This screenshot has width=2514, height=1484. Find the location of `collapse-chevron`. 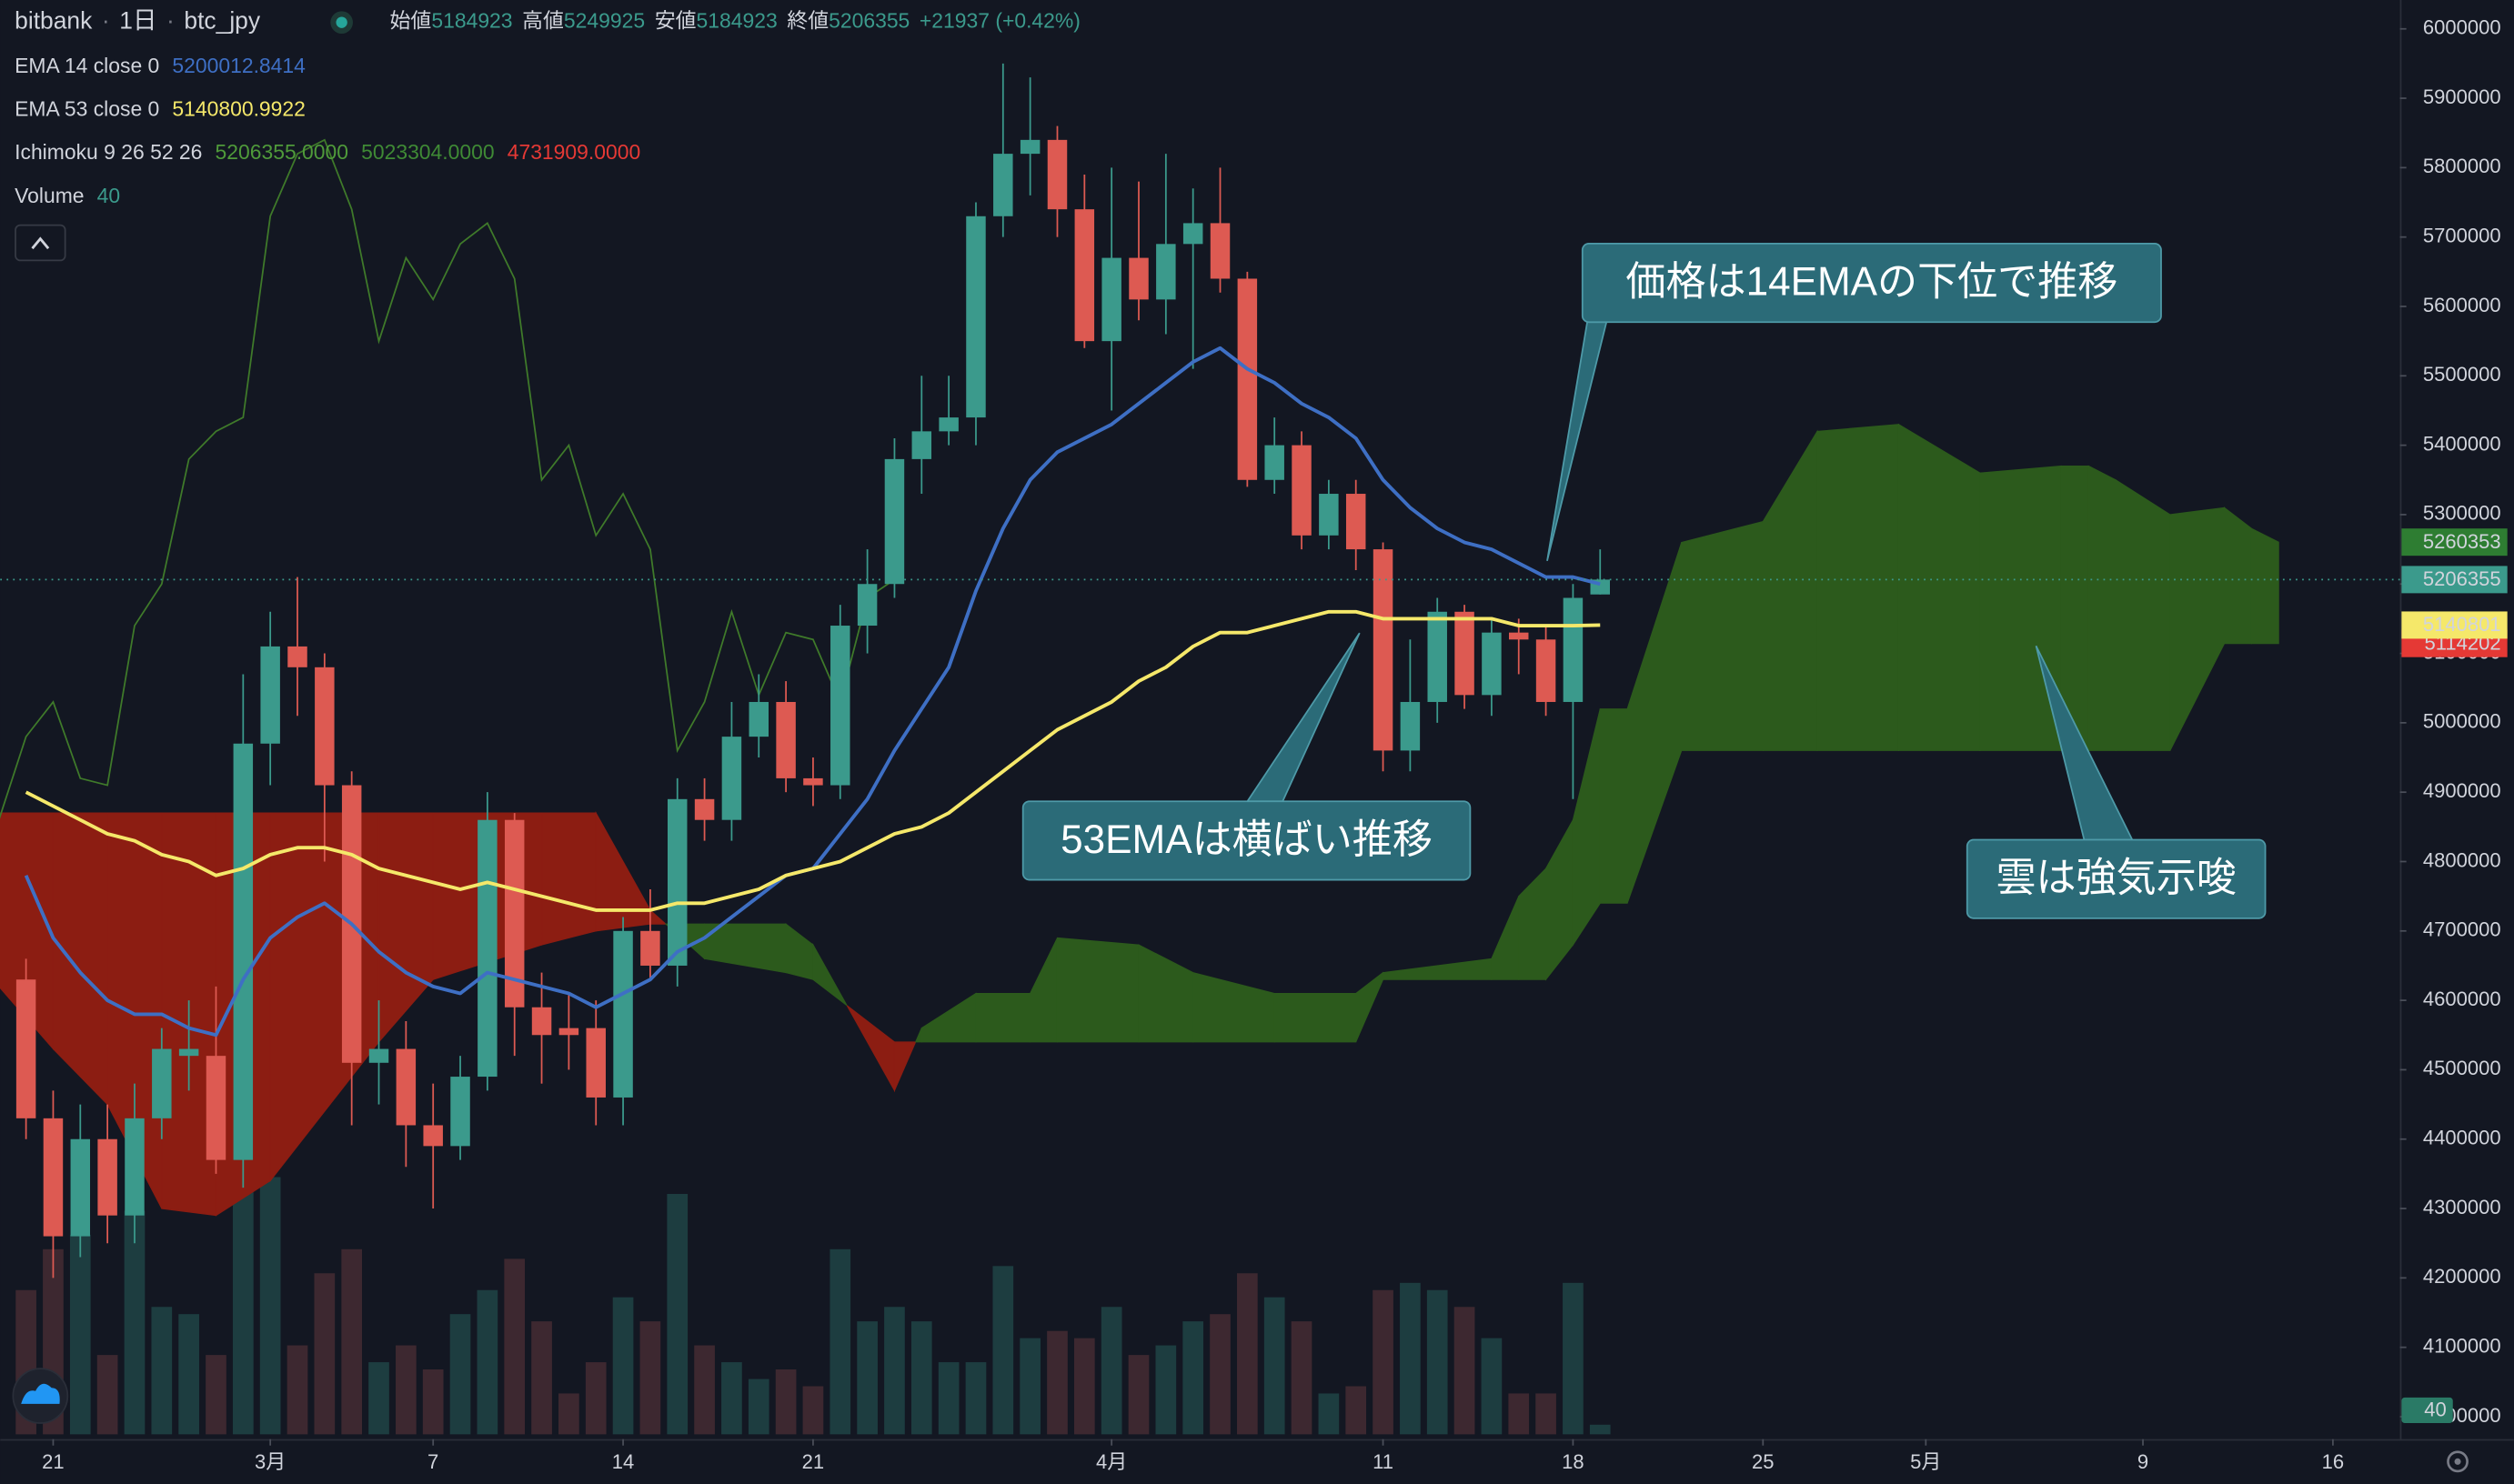

collapse-chevron is located at coordinates (40, 243).